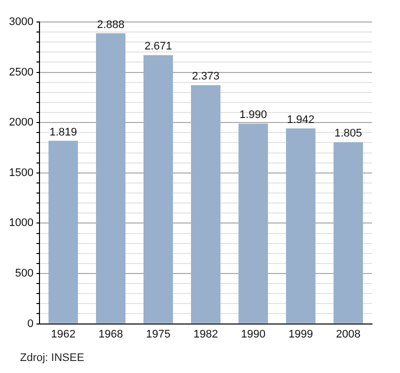 The image size is (400, 373). What do you see at coordinates (300, 120) in the screenshot?
I see `data-label: 1.942` at bounding box center [300, 120].